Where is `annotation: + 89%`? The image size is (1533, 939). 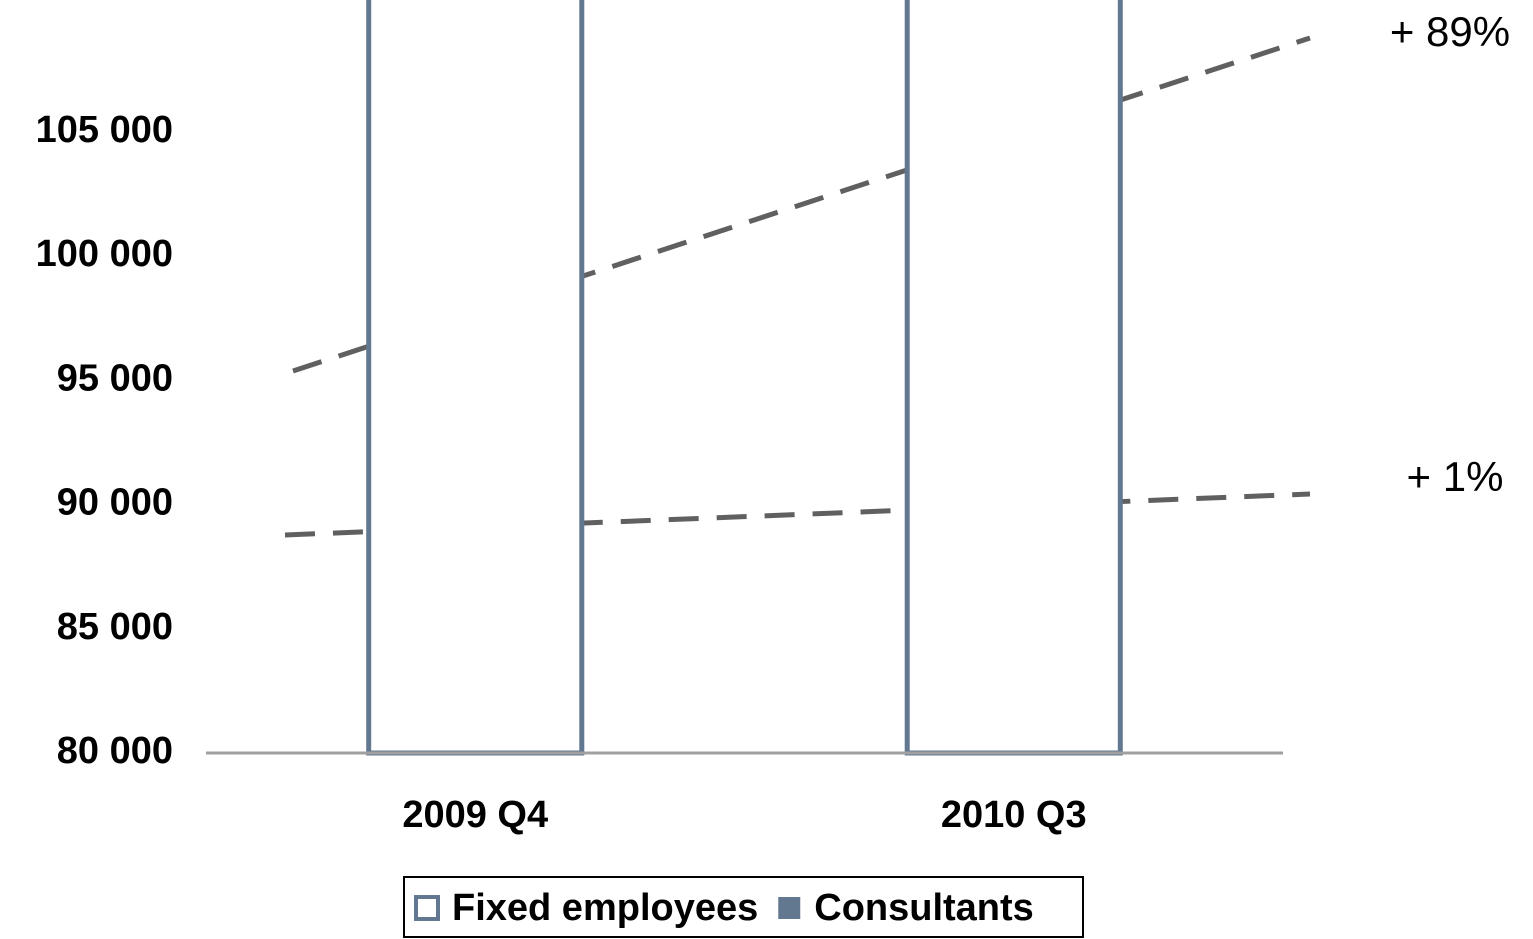 annotation: + 89% is located at coordinates (1450, 31).